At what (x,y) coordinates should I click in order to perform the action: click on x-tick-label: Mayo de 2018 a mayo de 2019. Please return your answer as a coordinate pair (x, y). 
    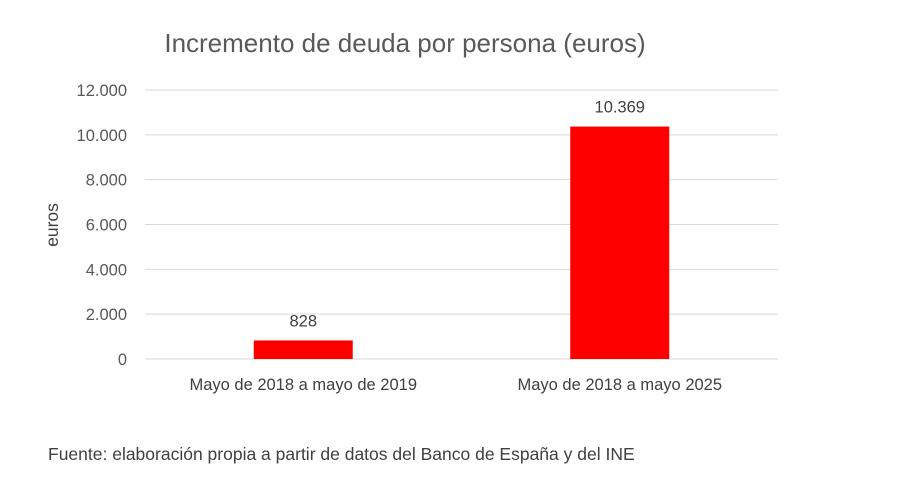
    Looking at the image, I should click on (304, 385).